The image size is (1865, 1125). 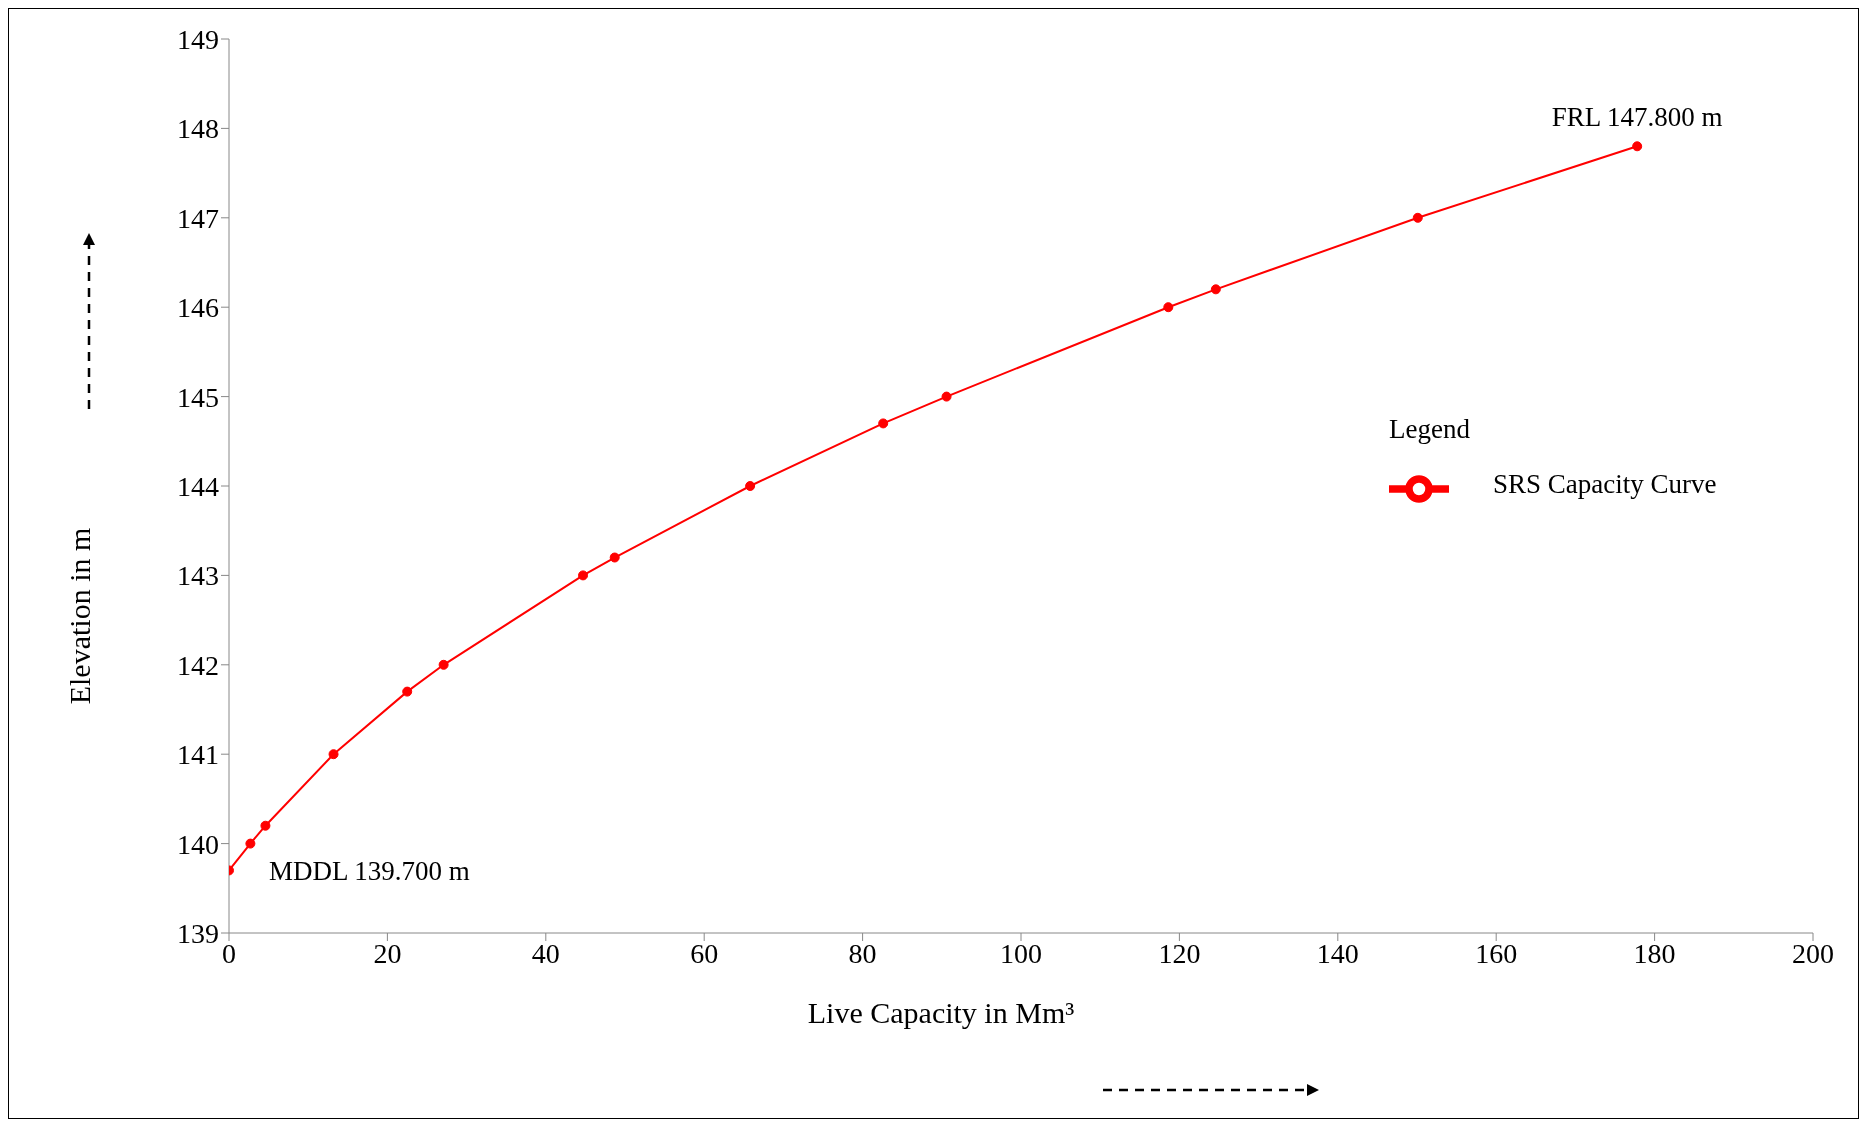 What do you see at coordinates (862, 953) in the screenshot?
I see `x-tick-label: 80` at bounding box center [862, 953].